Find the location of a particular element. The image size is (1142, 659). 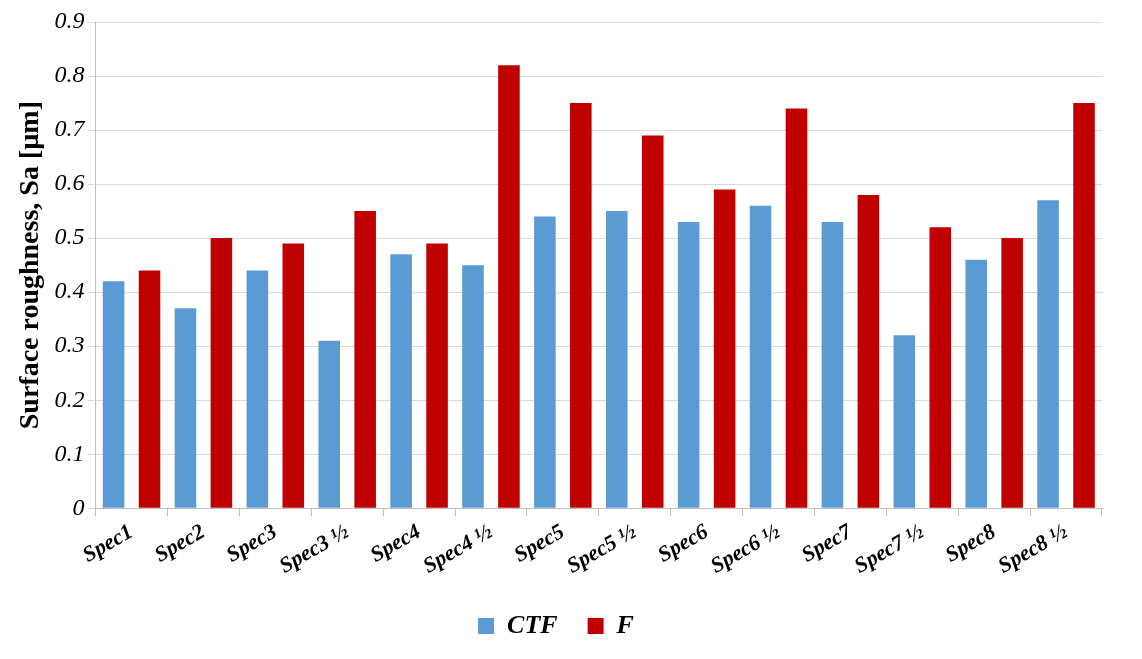

y-tick-label: 0.1 is located at coordinates (69, 452).